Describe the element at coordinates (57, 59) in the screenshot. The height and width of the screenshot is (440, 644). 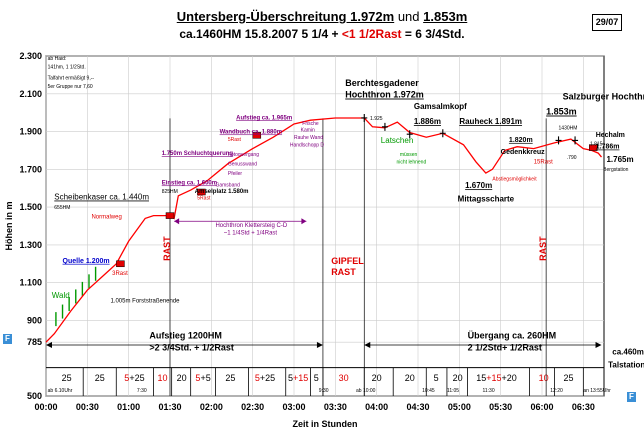
I see `annotation-ab-haid: ab Haid:` at that location.